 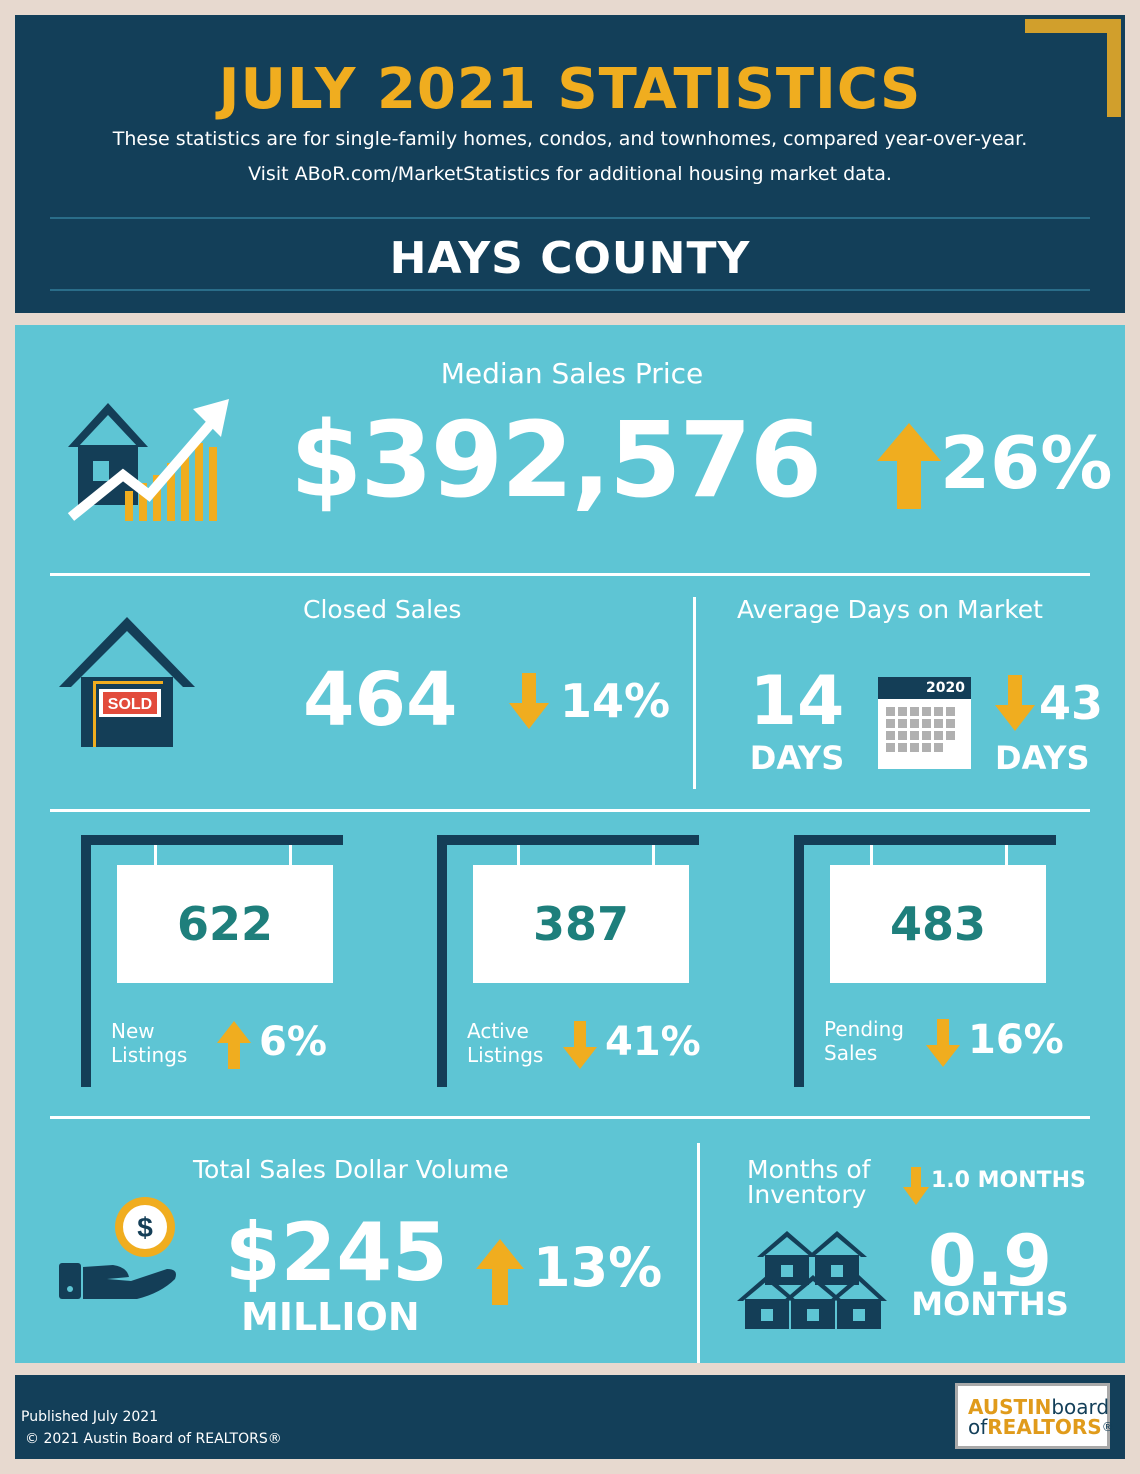 What do you see at coordinates (148, 460) in the screenshot?
I see `house-growth-icon` at bounding box center [148, 460].